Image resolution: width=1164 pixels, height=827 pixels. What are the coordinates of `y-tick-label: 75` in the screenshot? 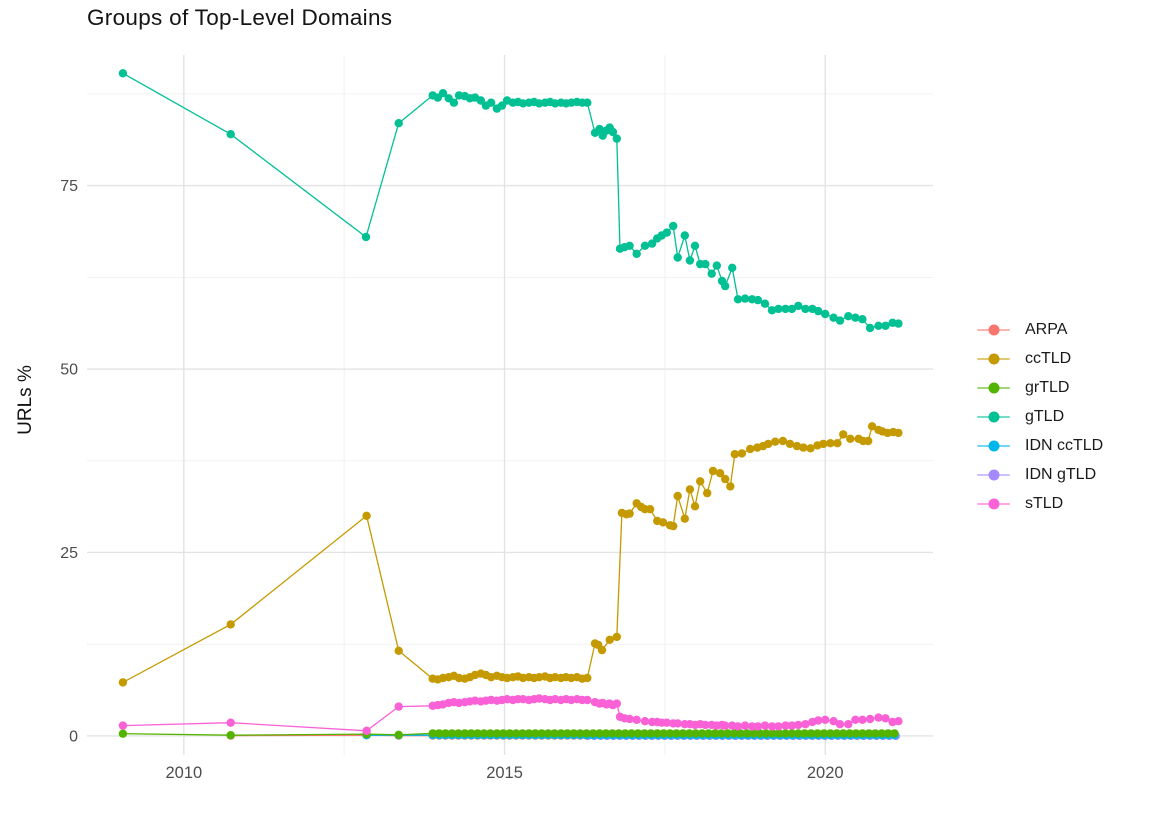 It's located at (69, 186).